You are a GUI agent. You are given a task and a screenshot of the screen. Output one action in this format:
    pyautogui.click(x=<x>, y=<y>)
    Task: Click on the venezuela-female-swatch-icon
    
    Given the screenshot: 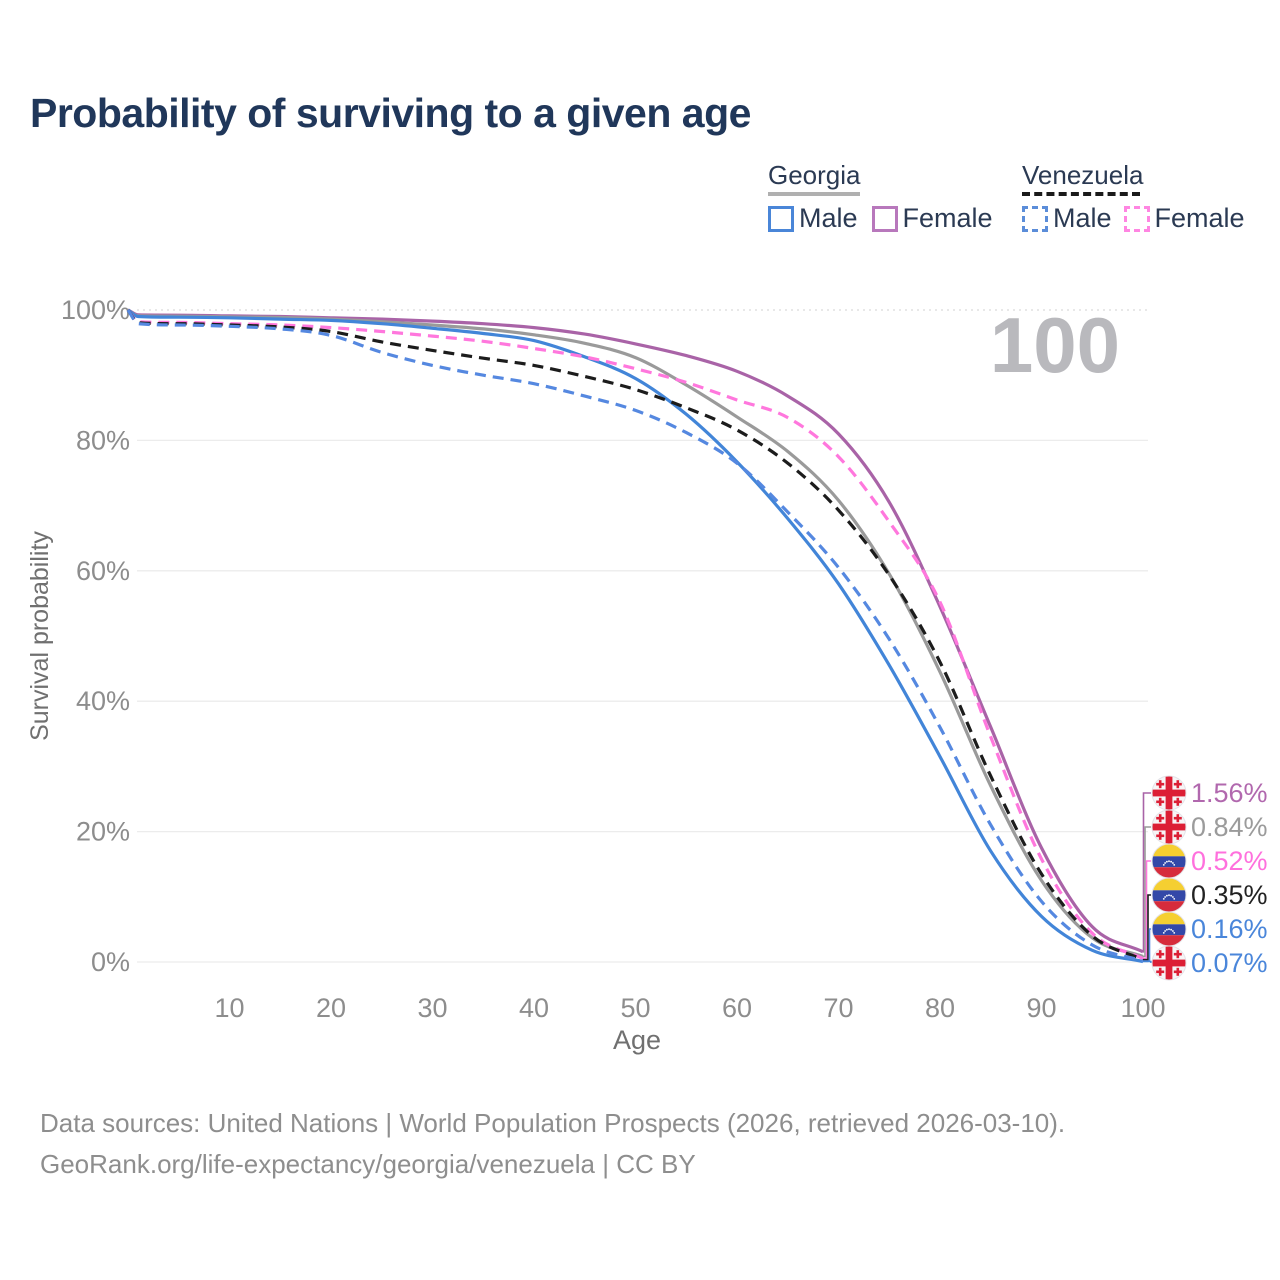 What is the action you would take?
    pyautogui.click(x=1136, y=218)
    